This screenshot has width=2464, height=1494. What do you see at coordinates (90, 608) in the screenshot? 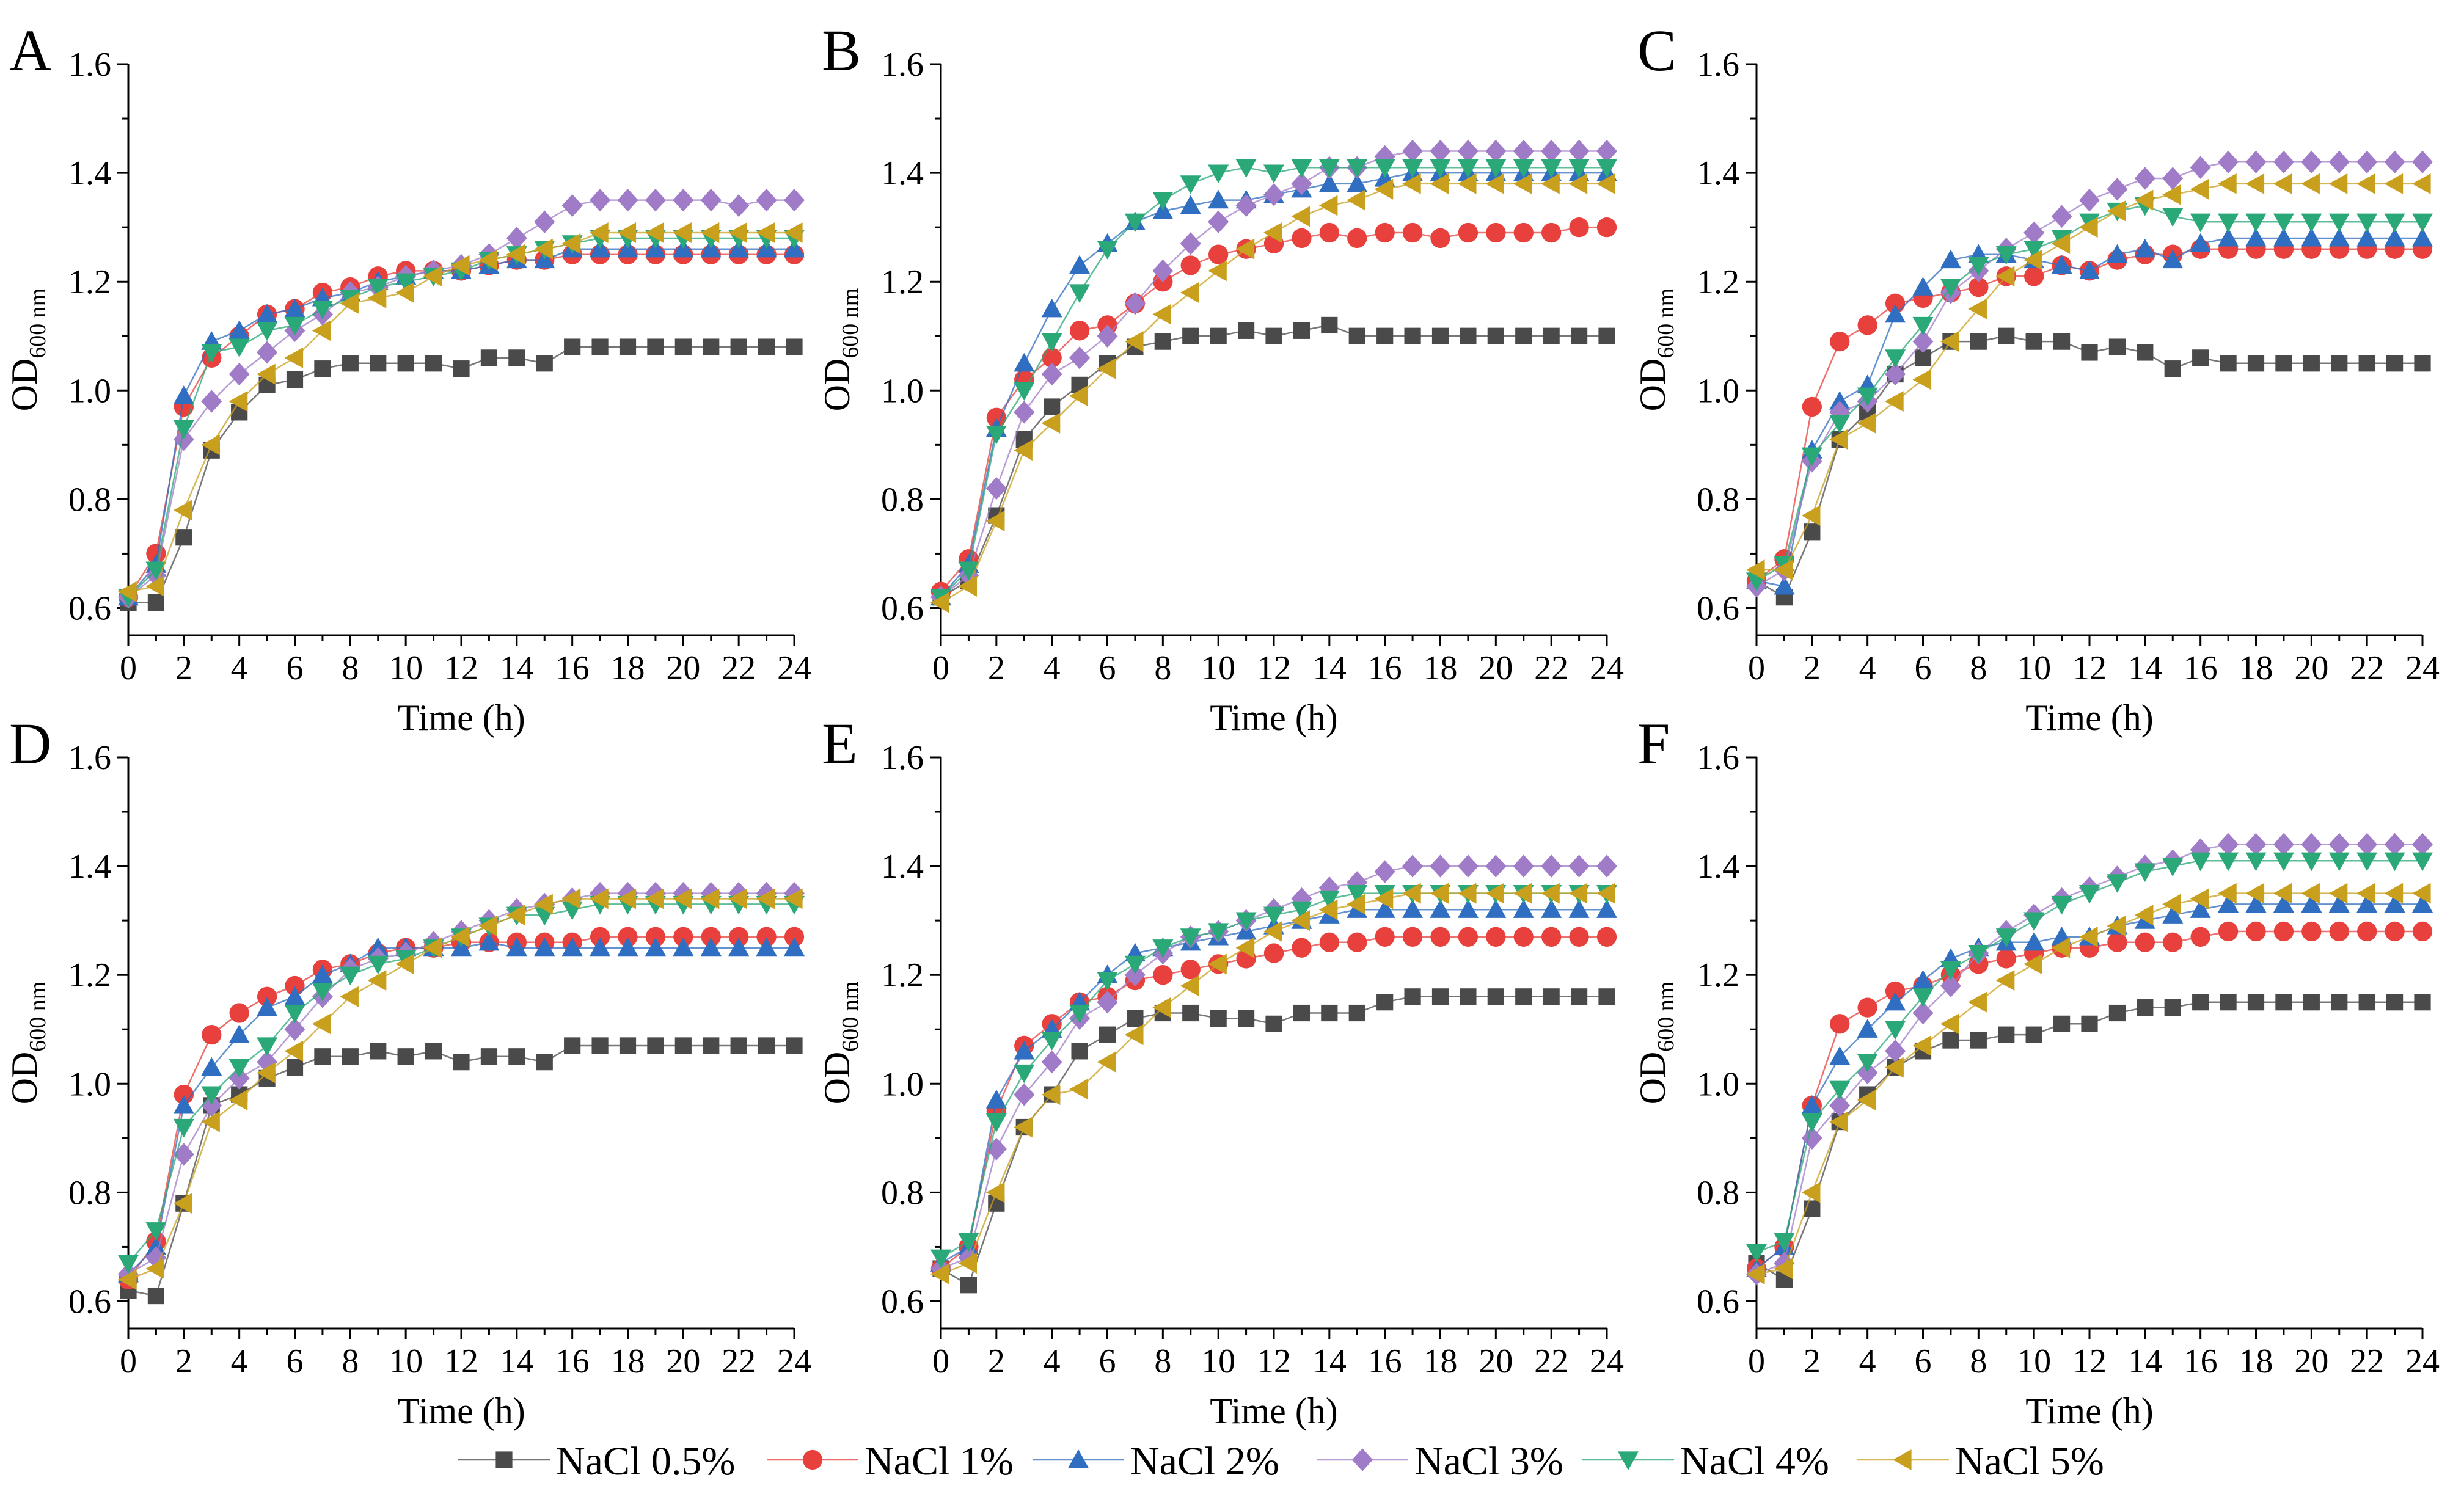
I see `y-tick-label: 0.6` at bounding box center [90, 608].